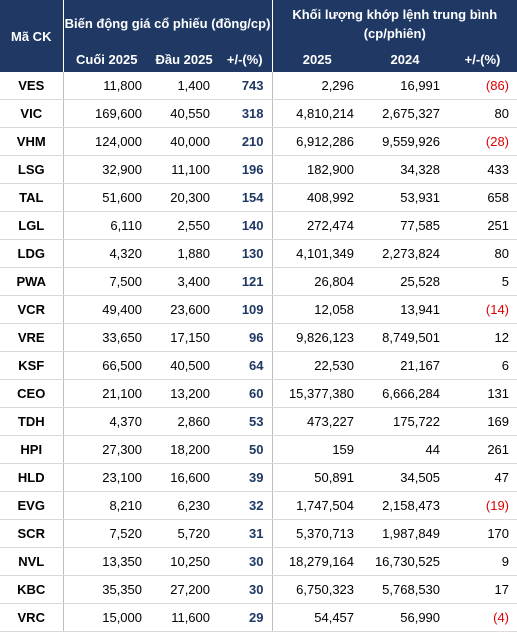 Image resolution: width=517 pixels, height=635 pixels. Describe the element at coordinates (184, 421) in the screenshot. I see `cell: 2,860` at that location.